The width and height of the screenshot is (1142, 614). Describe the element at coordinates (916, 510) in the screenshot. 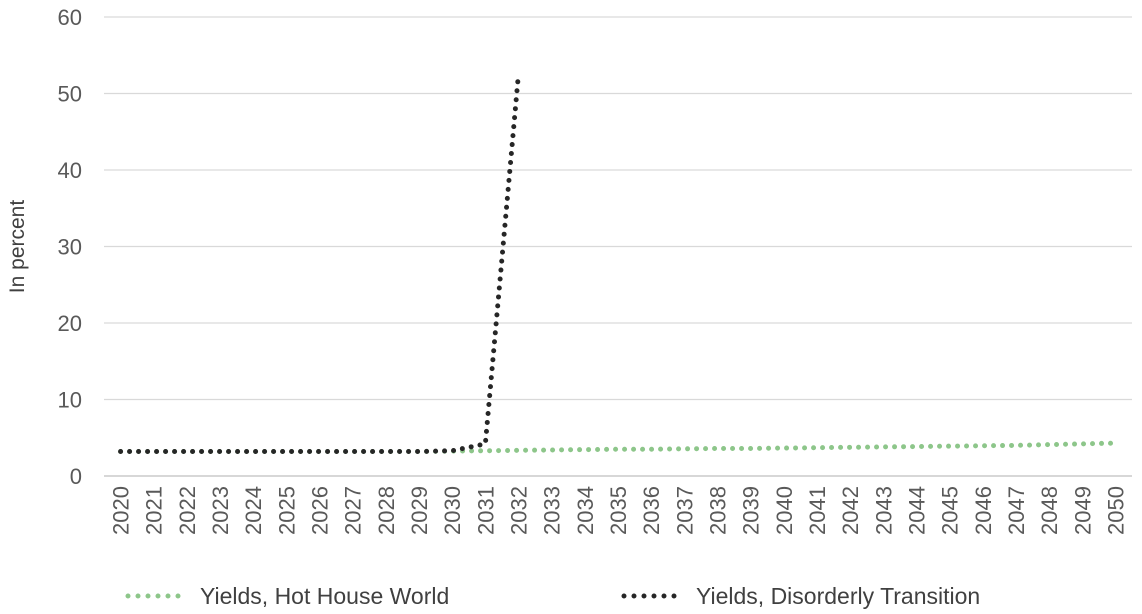

I see `x-tick-label-2044: 2044` at that location.